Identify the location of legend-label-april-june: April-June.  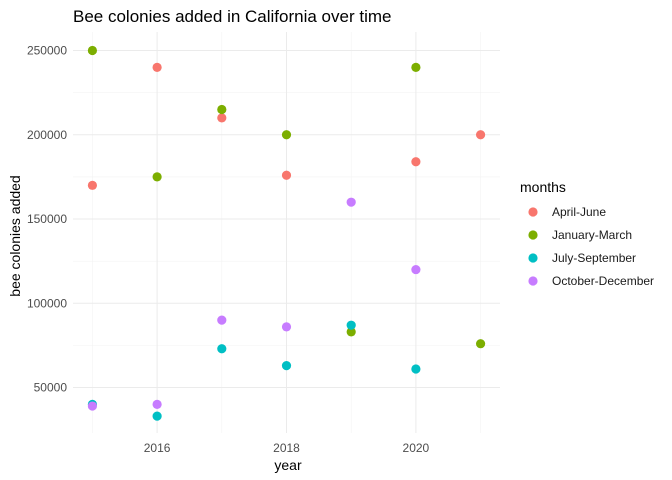
(579, 212).